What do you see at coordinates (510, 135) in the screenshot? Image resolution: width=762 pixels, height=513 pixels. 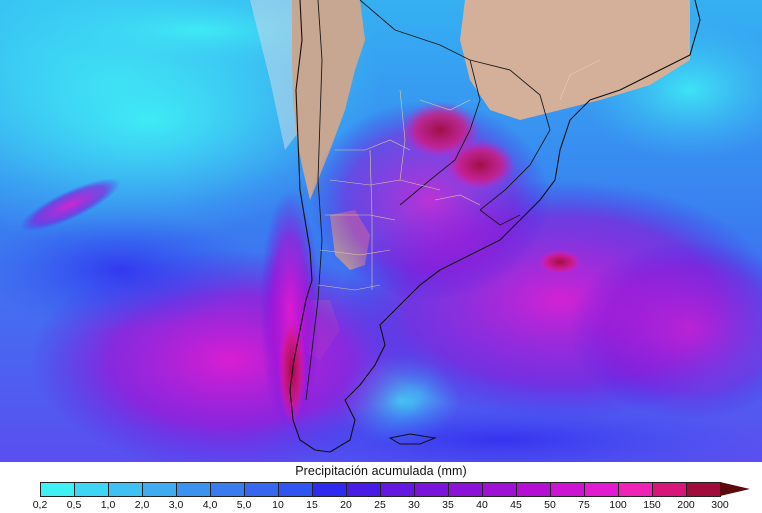 I see `border-brazil` at bounding box center [510, 135].